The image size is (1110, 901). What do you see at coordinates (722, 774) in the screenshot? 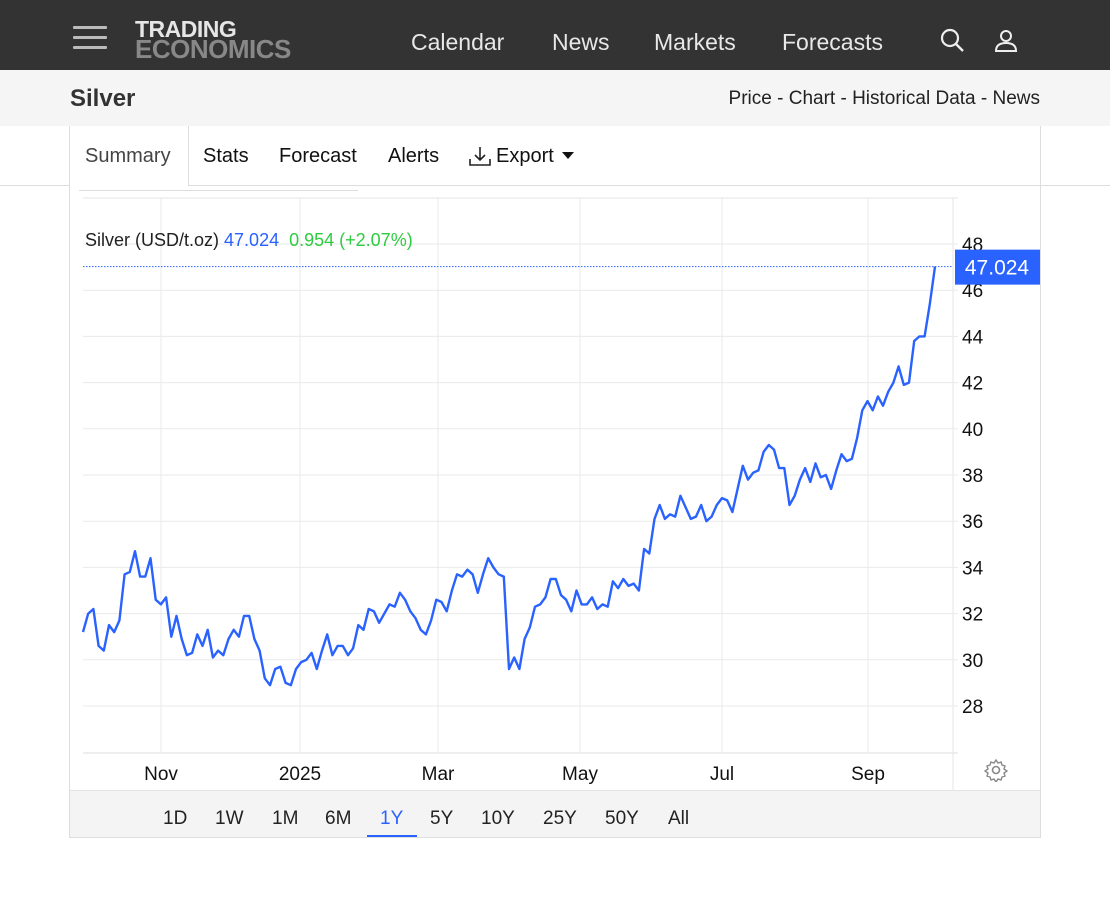
I see `x-tick-label: Jul` at bounding box center [722, 774].